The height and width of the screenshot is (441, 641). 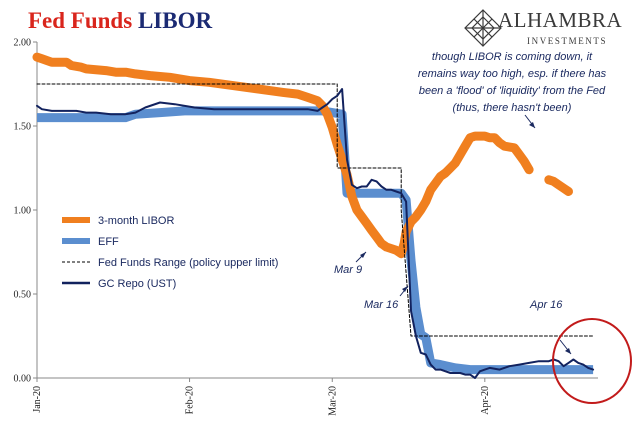 I want to click on y-tick-label: 2.00, so click(x=23, y=43).